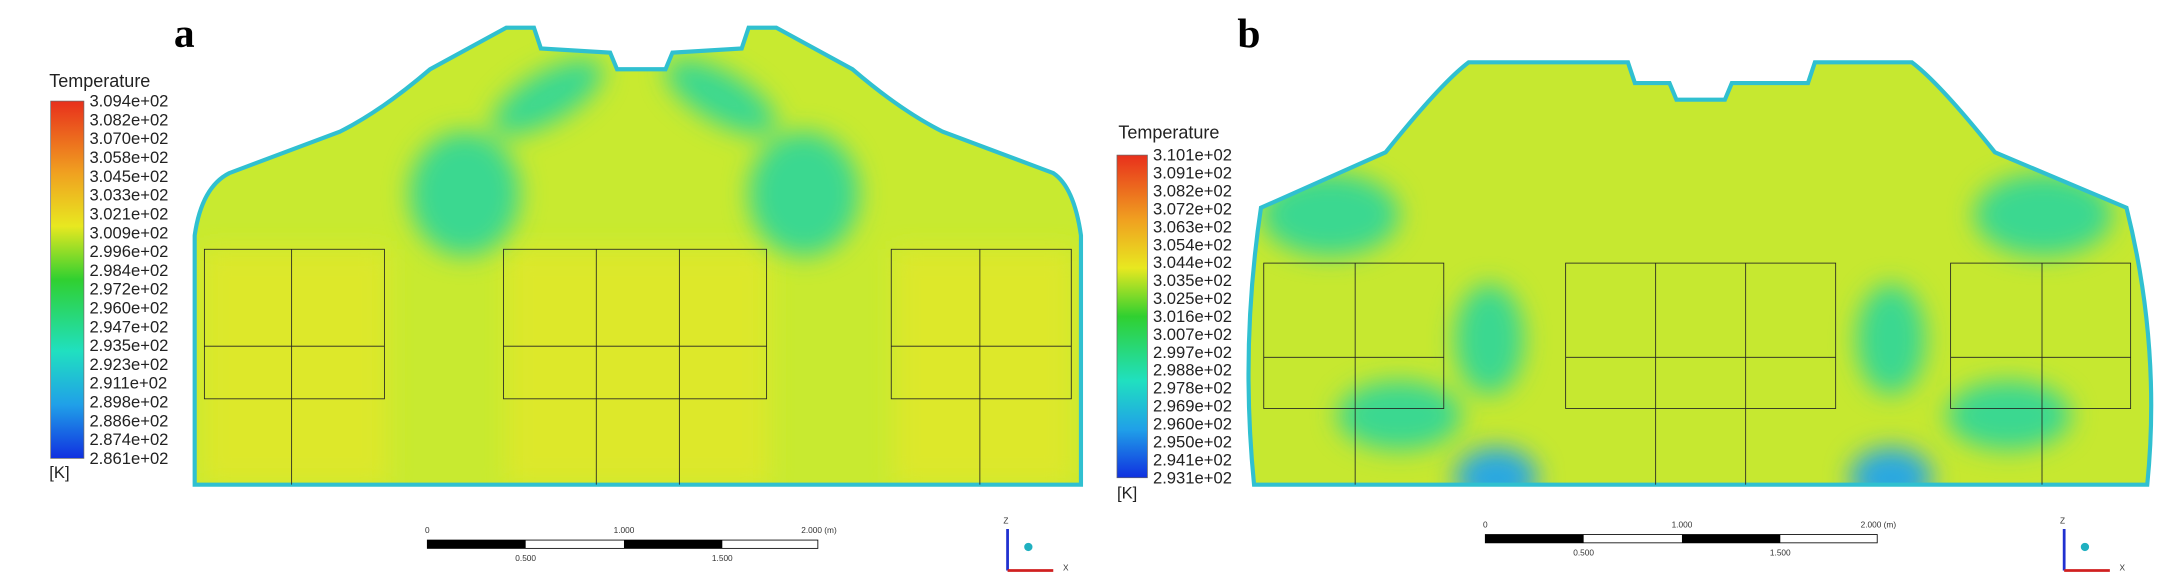  I want to click on legend-tick-label: 2.969e+02, so click(1192, 406).